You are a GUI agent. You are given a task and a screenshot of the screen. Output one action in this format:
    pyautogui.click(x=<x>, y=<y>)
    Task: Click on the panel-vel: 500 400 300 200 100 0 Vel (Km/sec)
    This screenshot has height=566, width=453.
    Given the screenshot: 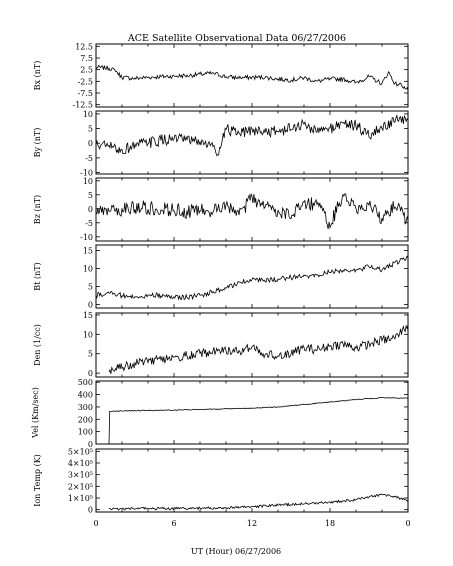 What is the action you would take?
    pyautogui.click(x=220, y=413)
    